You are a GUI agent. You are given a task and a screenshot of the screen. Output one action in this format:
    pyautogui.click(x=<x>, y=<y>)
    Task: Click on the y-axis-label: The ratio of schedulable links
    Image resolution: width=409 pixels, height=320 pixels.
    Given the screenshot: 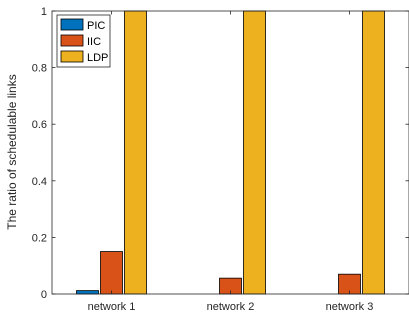 What is the action you would take?
    pyautogui.click(x=12, y=151)
    